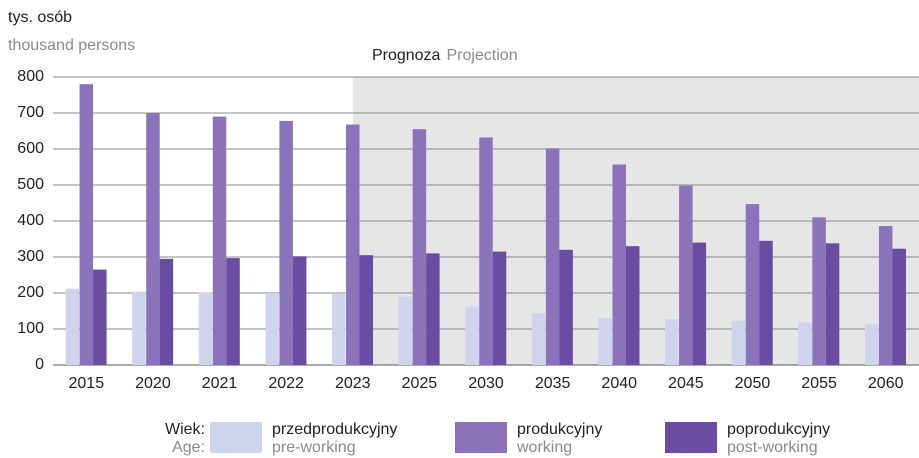 This screenshot has height=458, width=919. I want to click on y-tick-label: 200, so click(30, 292).